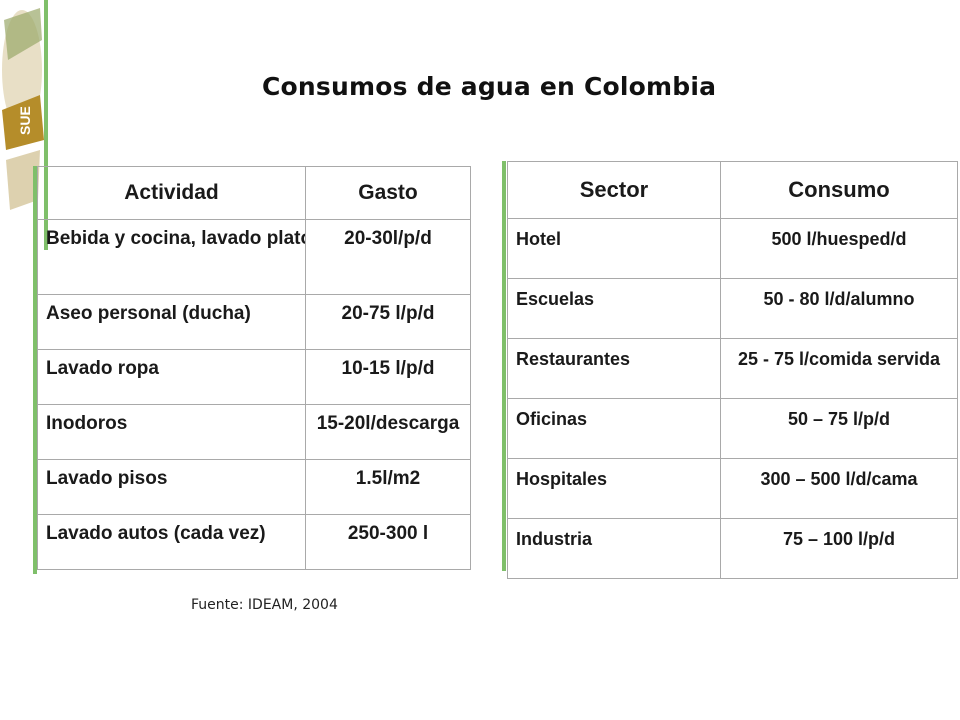 Image resolution: width=960 pixels, height=720 pixels. What do you see at coordinates (171, 257) in the screenshot?
I see `activity-cell: Bebida y cocina, lavado platos` at bounding box center [171, 257].